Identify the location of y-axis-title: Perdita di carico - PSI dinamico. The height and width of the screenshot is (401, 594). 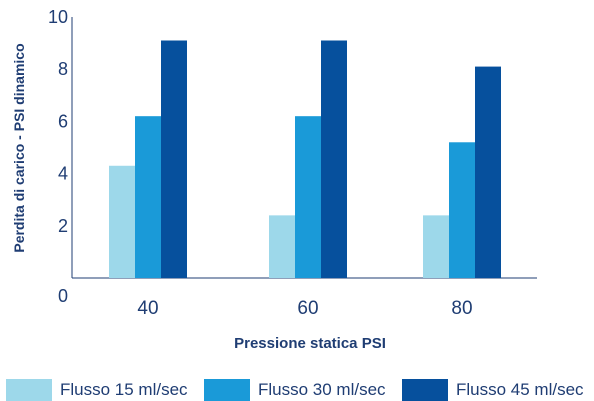
(19, 147).